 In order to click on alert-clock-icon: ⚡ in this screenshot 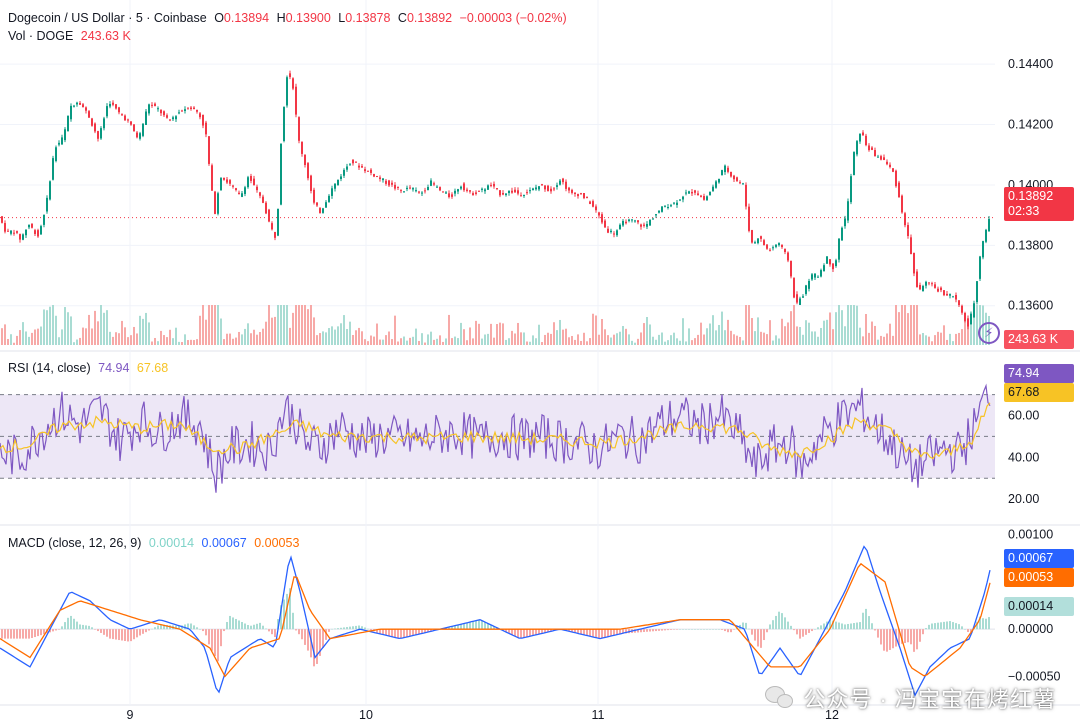, I will do `click(989, 333)`.